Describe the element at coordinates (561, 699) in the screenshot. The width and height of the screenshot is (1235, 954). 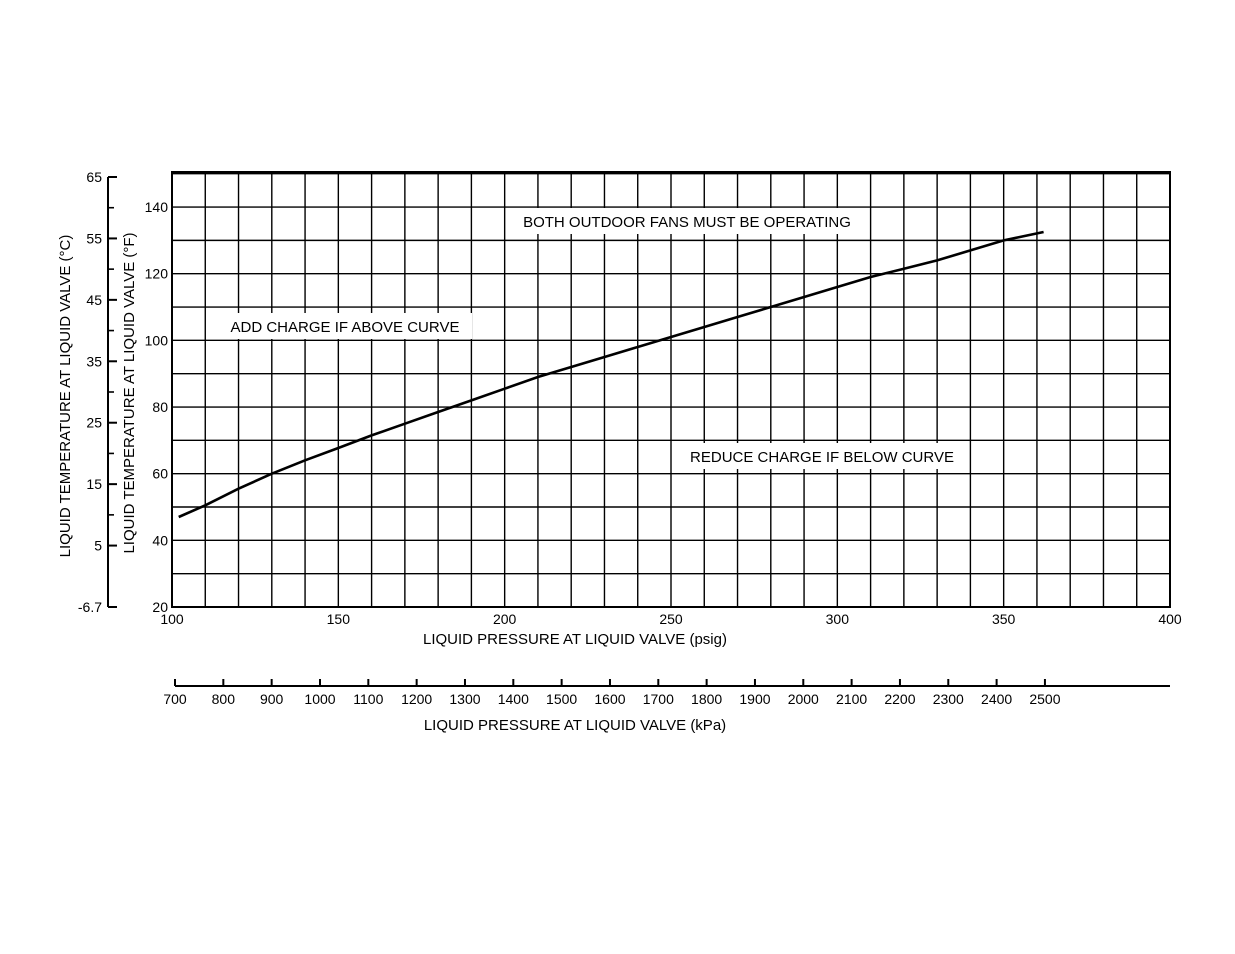
I see `kpa-tick-label: 1500` at that location.